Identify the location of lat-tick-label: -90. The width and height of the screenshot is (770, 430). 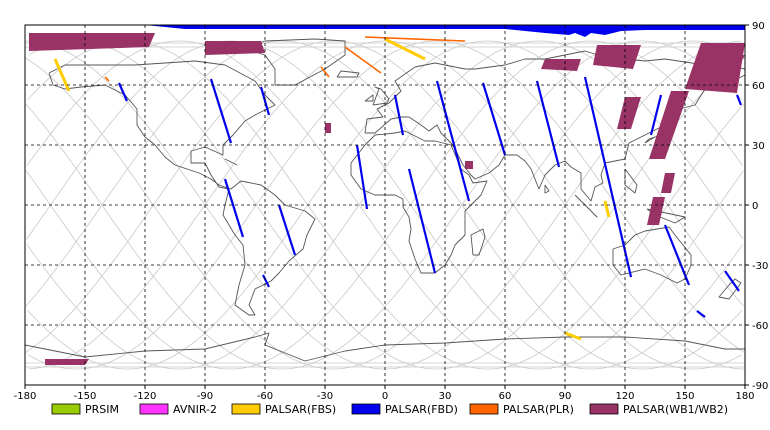
(760, 386).